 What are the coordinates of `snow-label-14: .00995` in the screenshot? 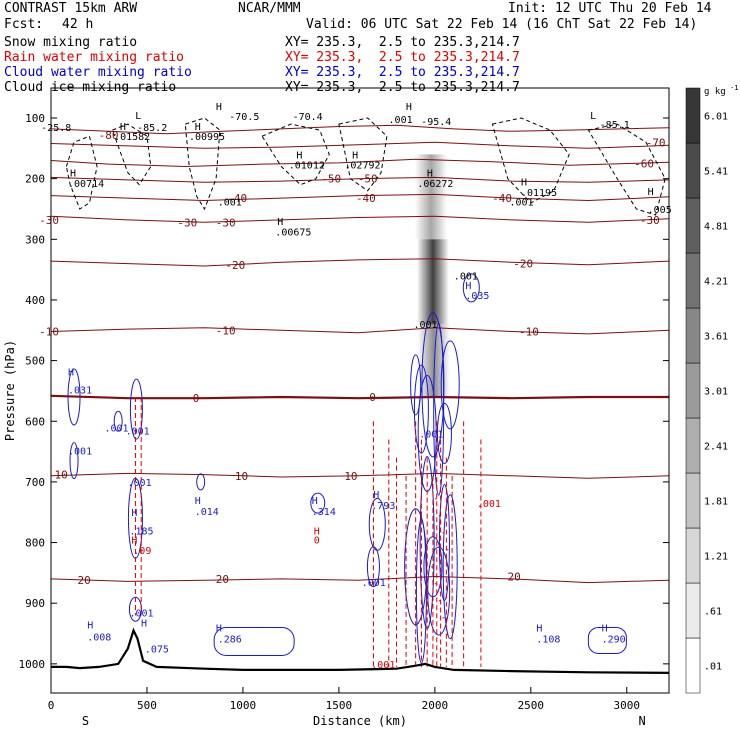 It's located at (207, 137).